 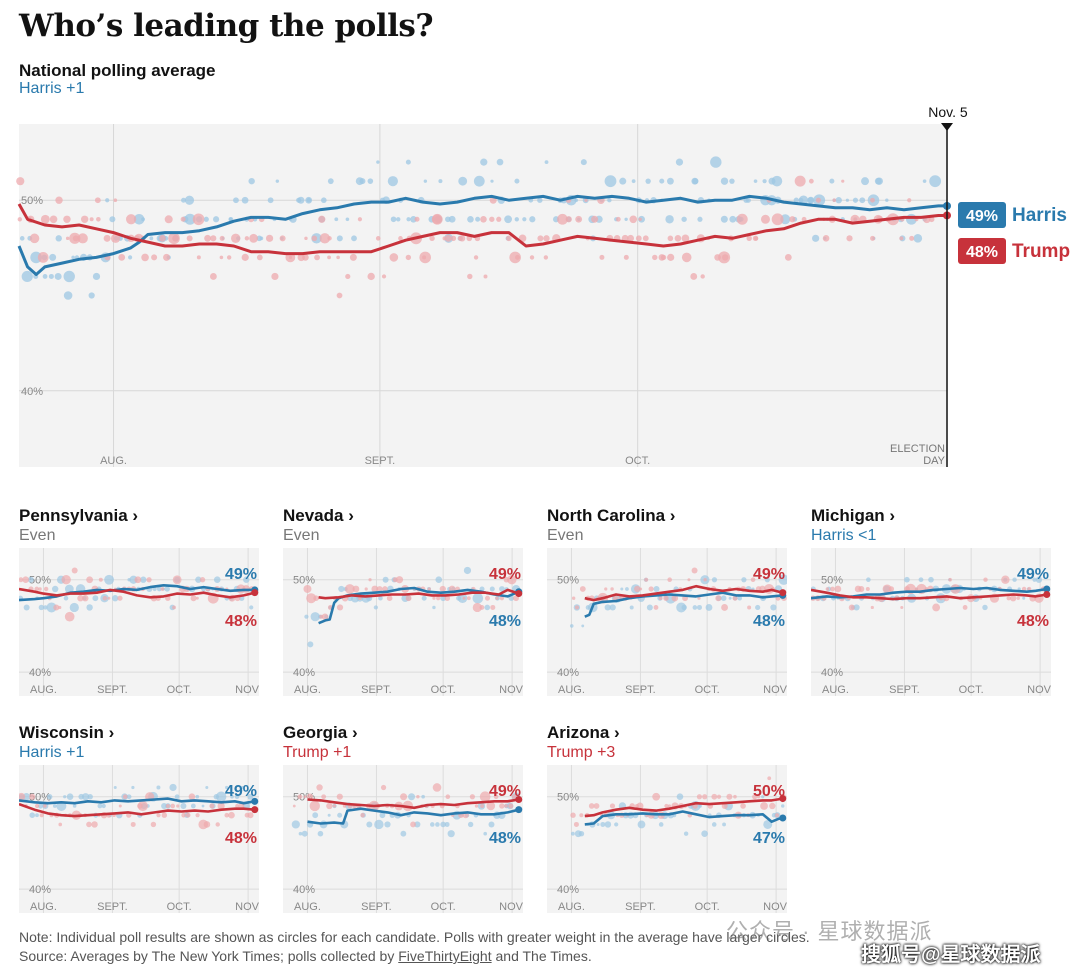 I want to click on state-name: Arizona ›, so click(x=583, y=732).